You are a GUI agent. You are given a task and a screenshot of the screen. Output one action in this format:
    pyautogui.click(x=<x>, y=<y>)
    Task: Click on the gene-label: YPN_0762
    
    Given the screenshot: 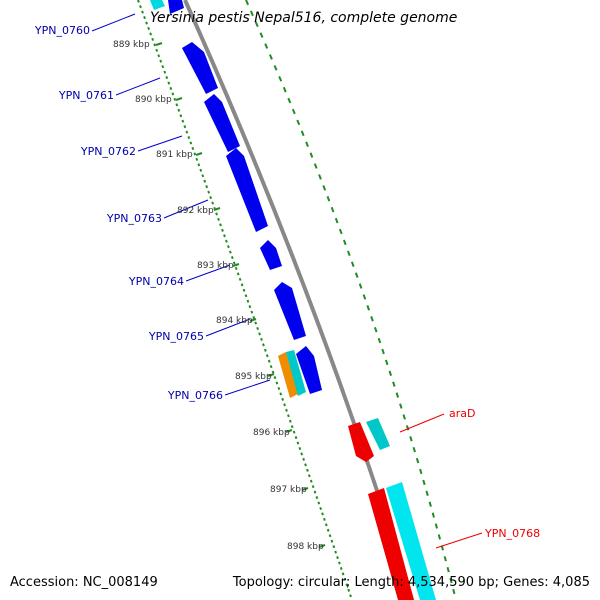 What is the action you would take?
    pyautogui.click(x=108, y=151)
    